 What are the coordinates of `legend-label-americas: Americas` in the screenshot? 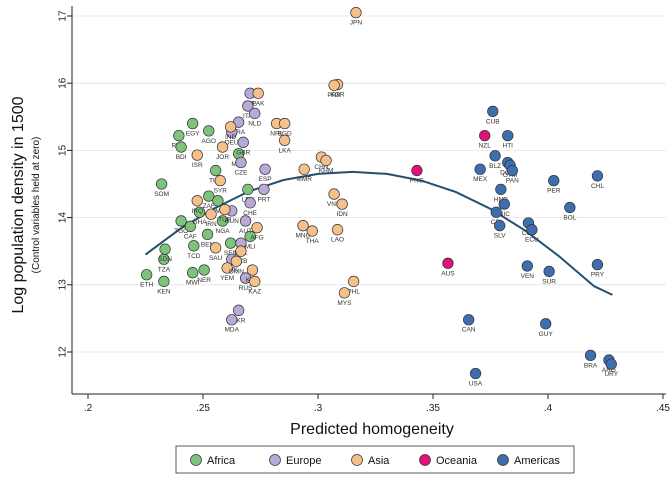 It's located at (537, 461).